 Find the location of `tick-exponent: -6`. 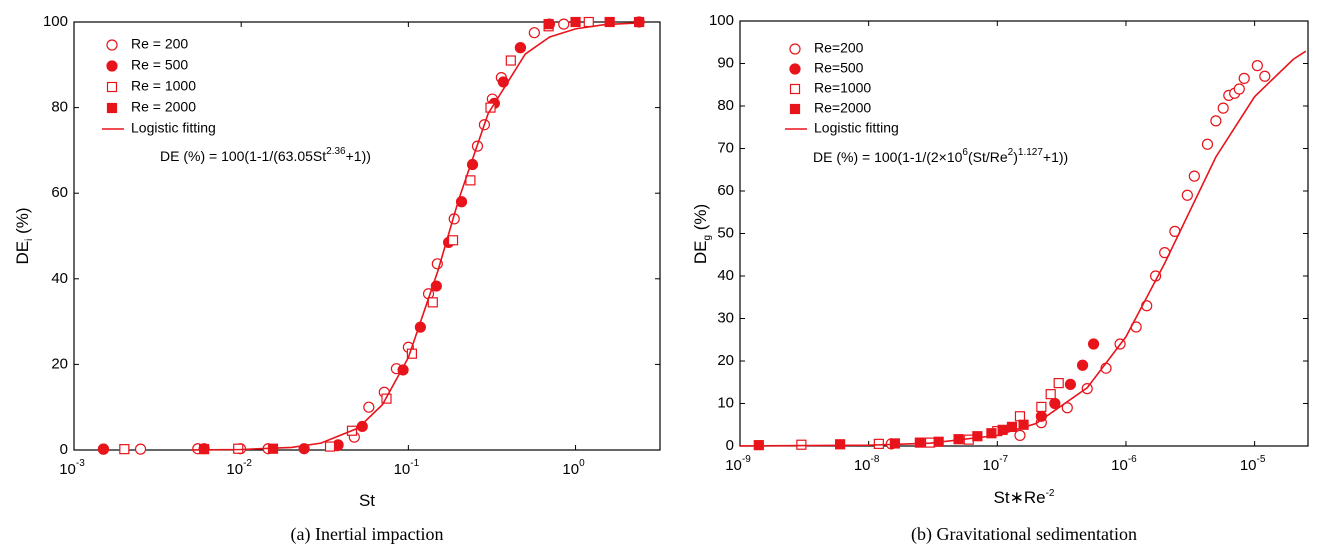

tick-exponent: -6 is located at coordinates (1132, 459).